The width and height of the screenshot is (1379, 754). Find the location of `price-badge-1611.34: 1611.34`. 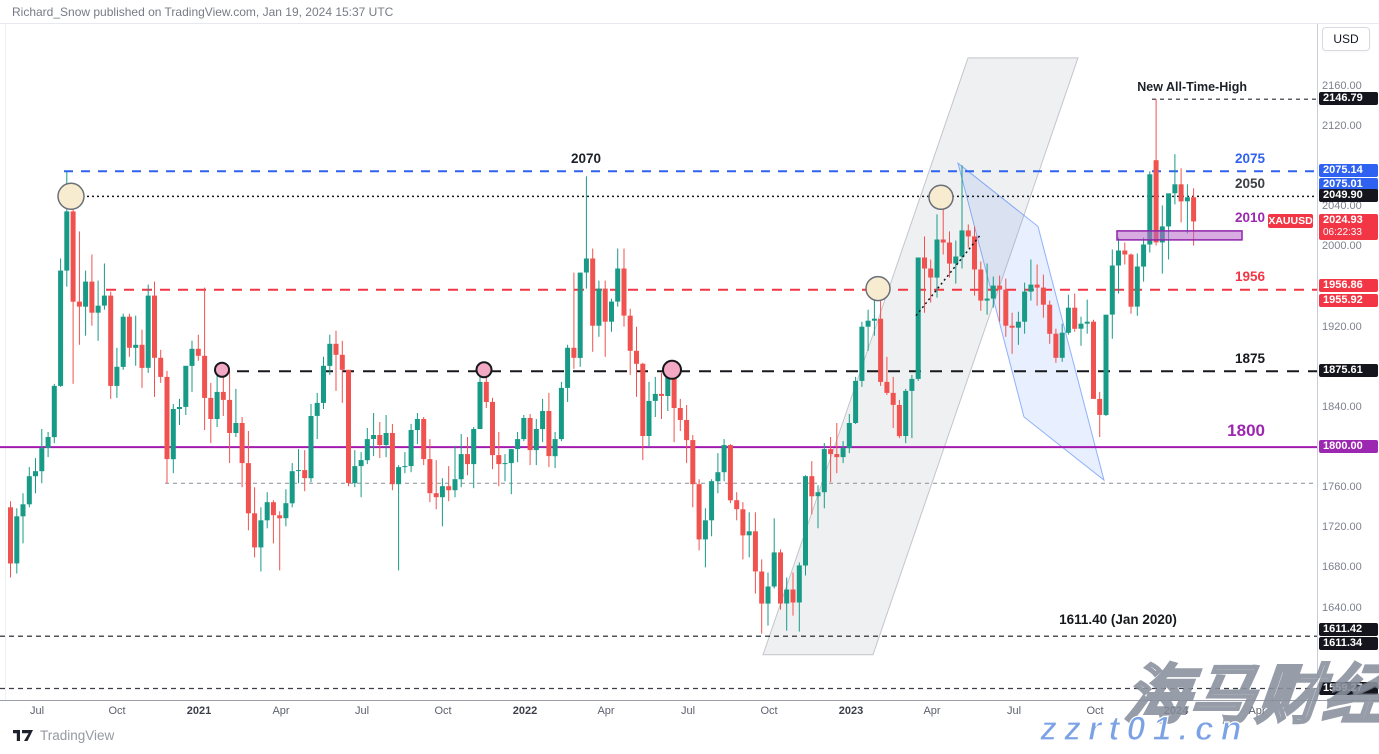

price-badge-1611.34: 1611.34 is located at coordinates (1348, 643).